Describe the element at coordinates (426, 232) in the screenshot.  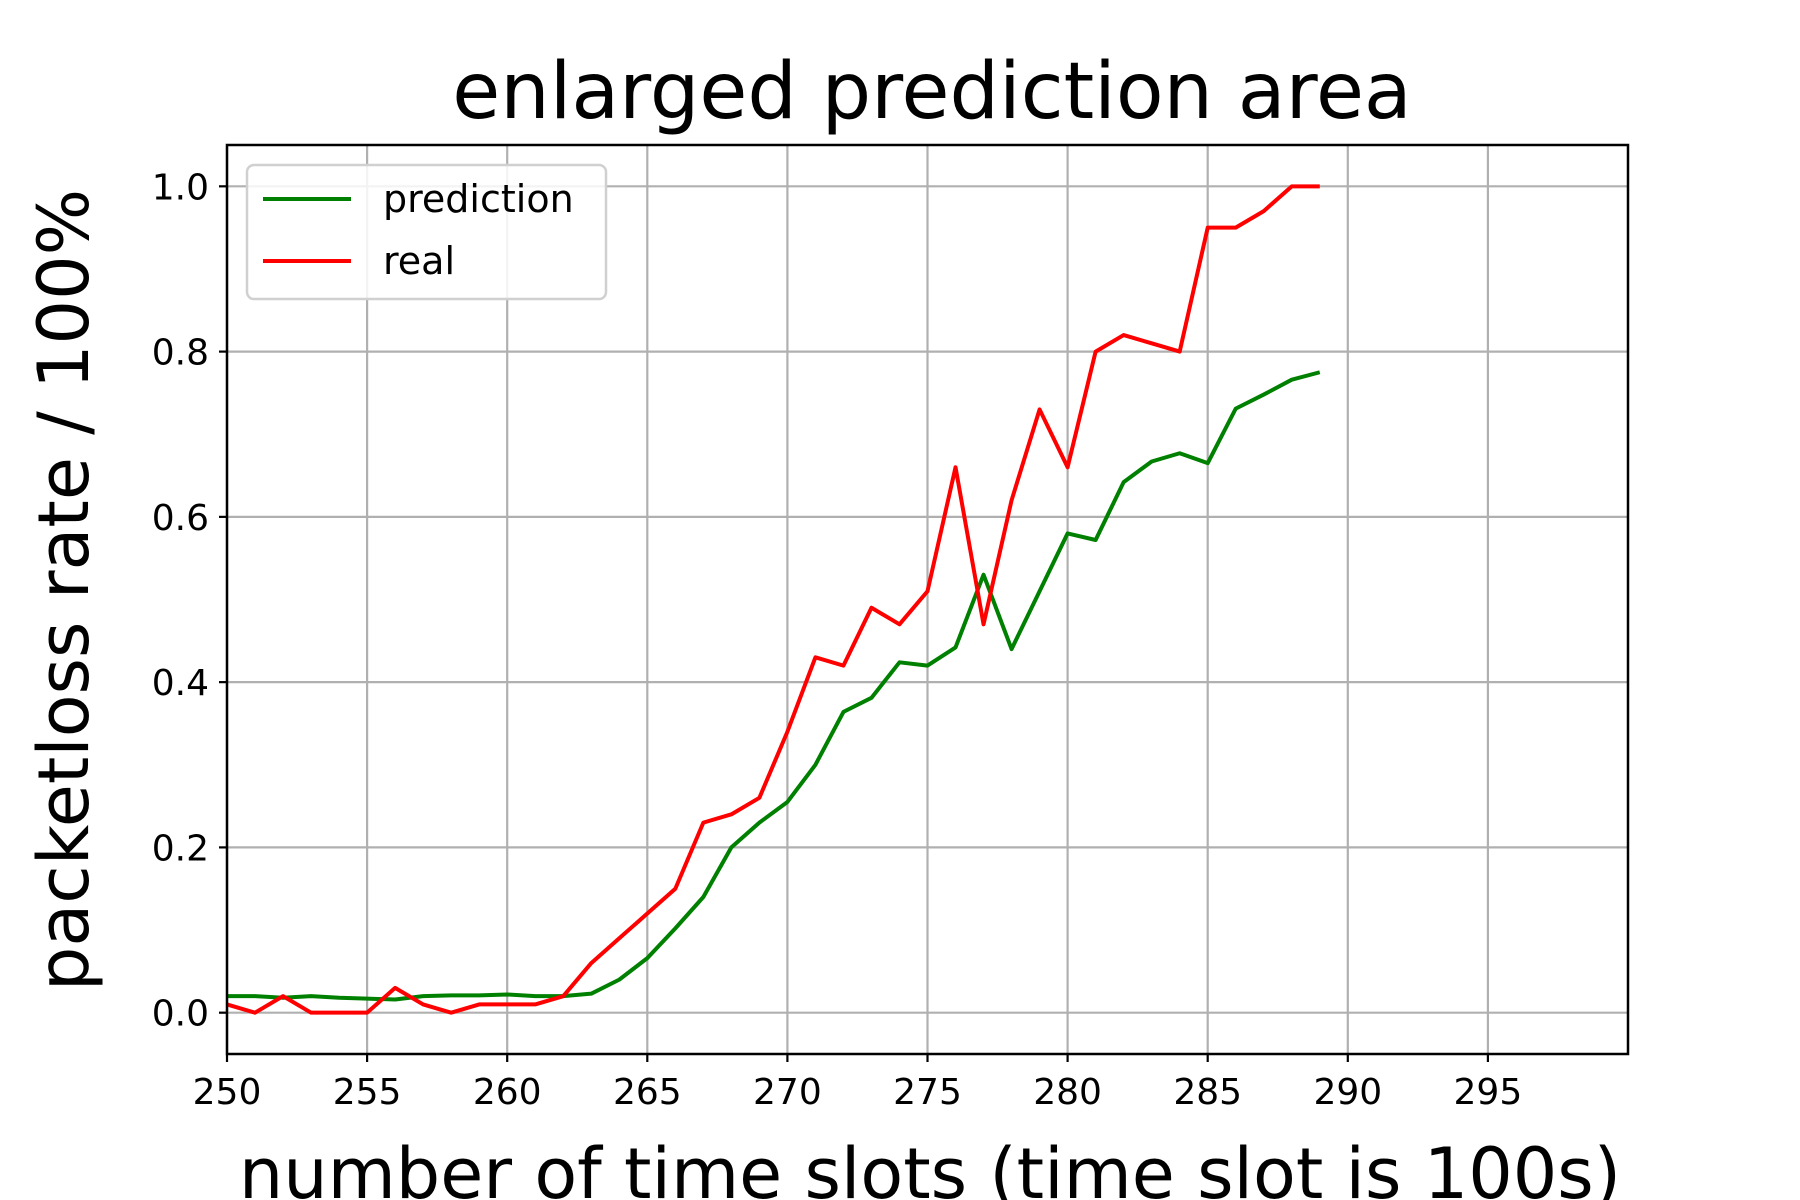
I see `legend: prediction real` at that location.